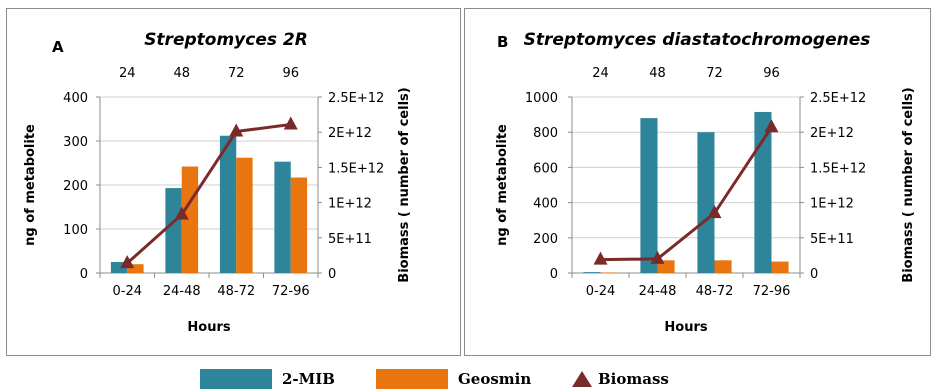  I want to click on legend-item-mib: 2-MIB, so click(267, 379).